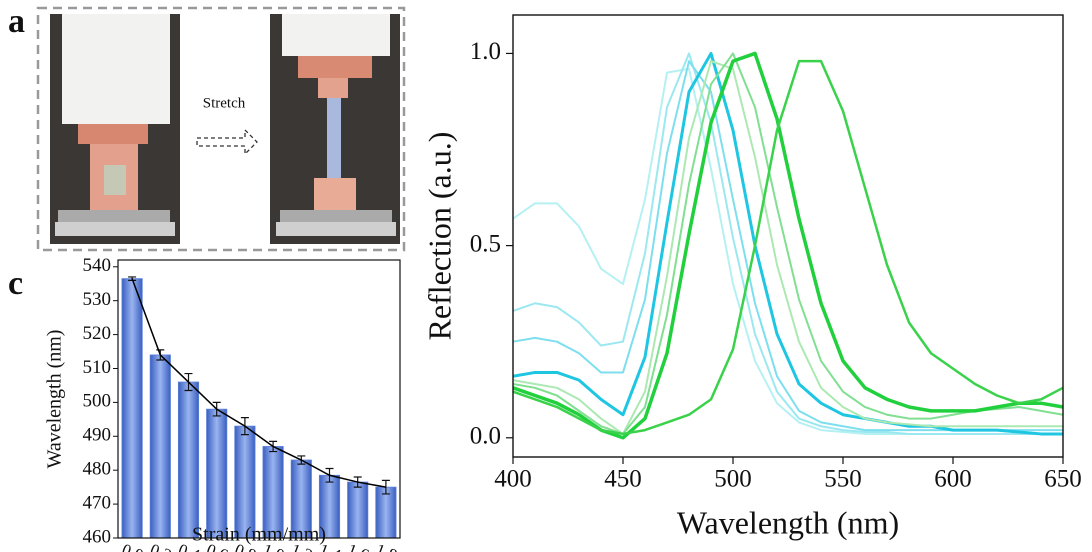 The width and height of the screenshot is (1092, 552). I want to click on y-tick-label: 490, so click(97, 435).